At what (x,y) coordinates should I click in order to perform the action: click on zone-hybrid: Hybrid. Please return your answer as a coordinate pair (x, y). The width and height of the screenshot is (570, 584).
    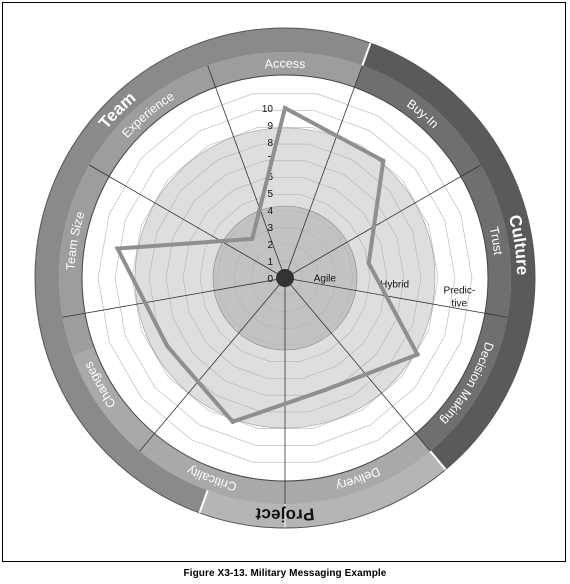
    Looking at the image, I should click on (394, 285).